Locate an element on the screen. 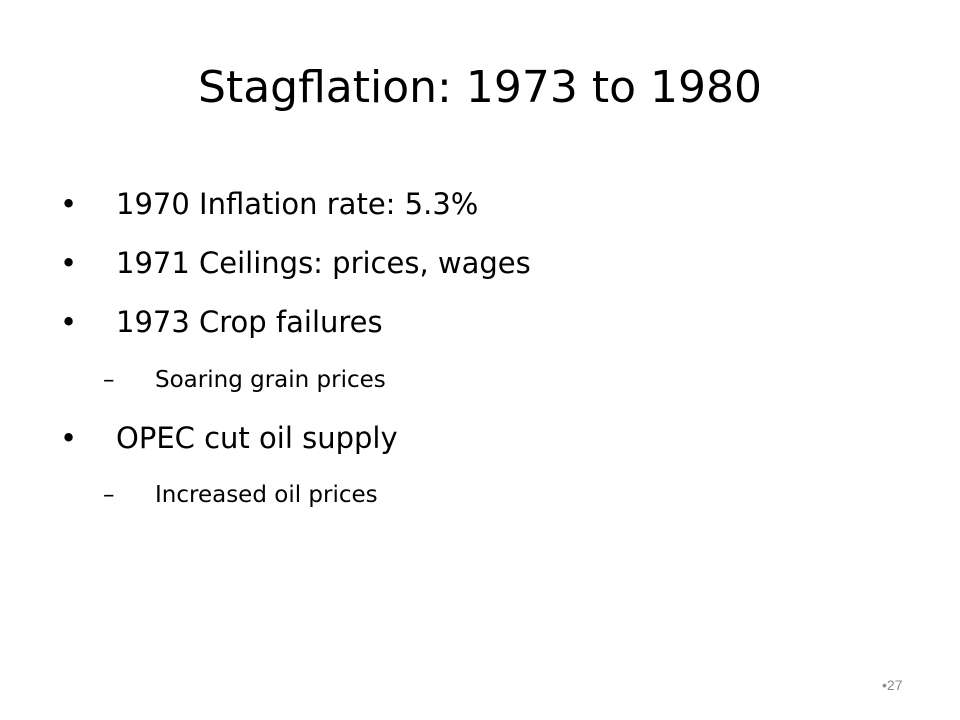 This screenshot has height=720, width=960. bullet-text: 1971 Ceilings: prices, wages is located at coordinates (323, 263).